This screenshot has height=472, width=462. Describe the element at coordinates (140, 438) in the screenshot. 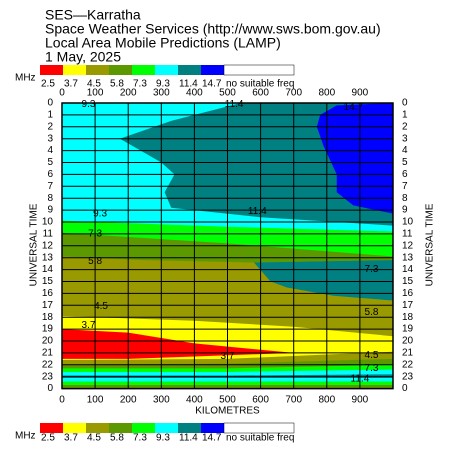

I see `legend-label: 7.3` at that location.